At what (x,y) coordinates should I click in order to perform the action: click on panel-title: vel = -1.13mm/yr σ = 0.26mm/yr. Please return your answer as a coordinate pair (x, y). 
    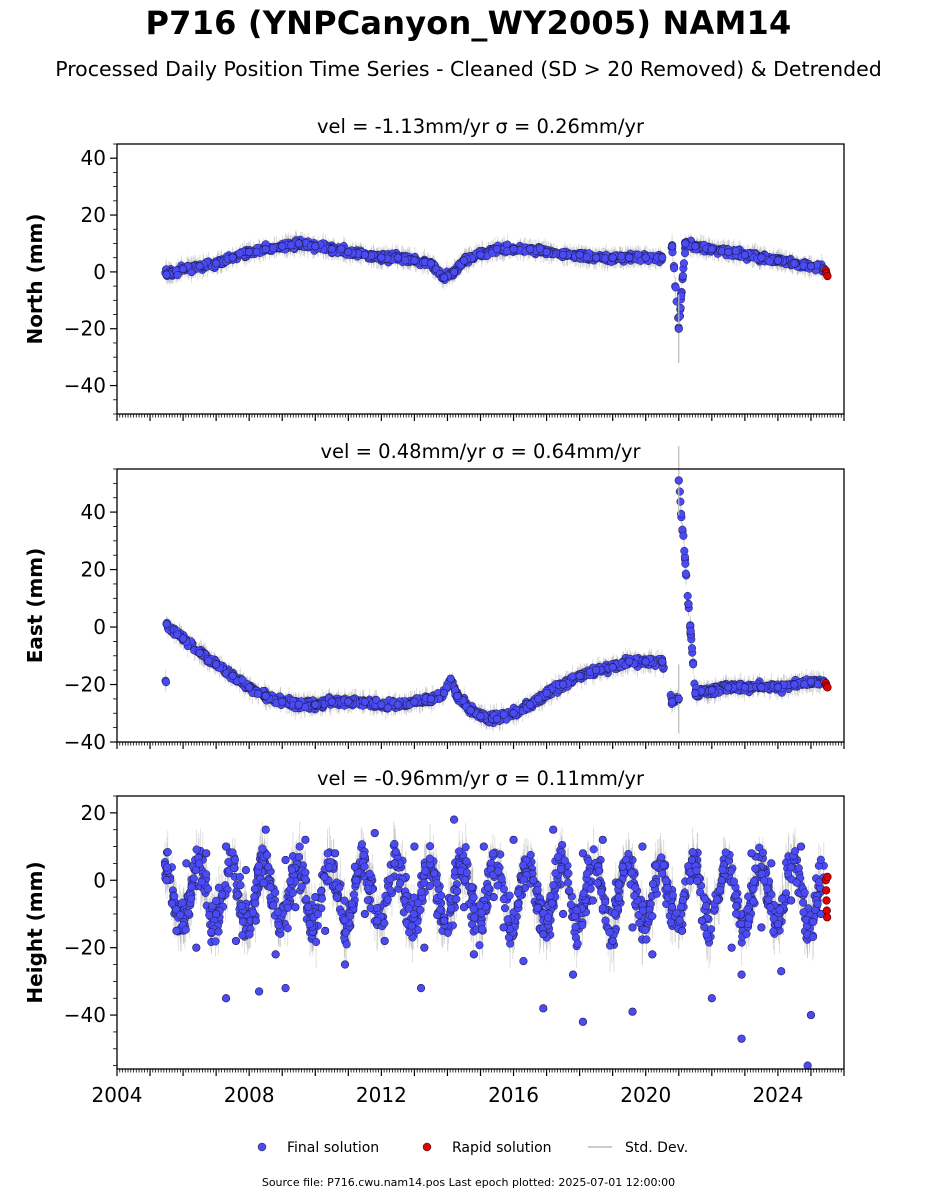
    Looking at the image, I should click on (481, 126).